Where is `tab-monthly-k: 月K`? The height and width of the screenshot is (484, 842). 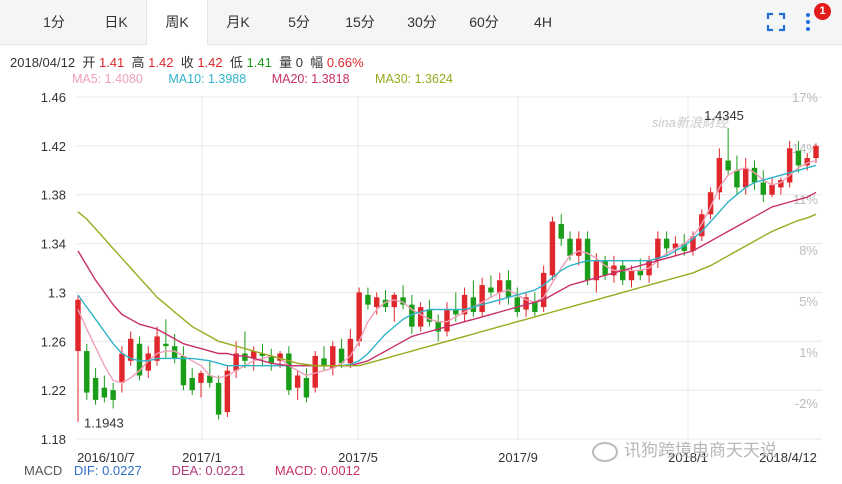 tab-monthly-k: 月K is located at coordinates (238, 22).